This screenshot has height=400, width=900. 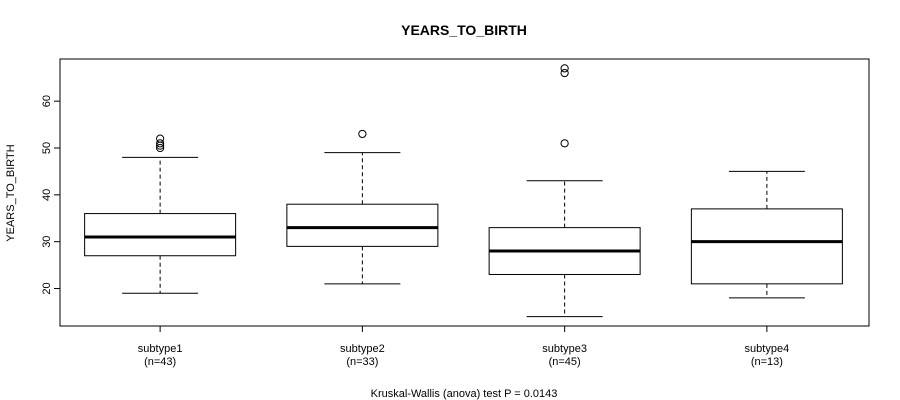 I want to click on y-tick-label: 20, so click(x=47, y=288).